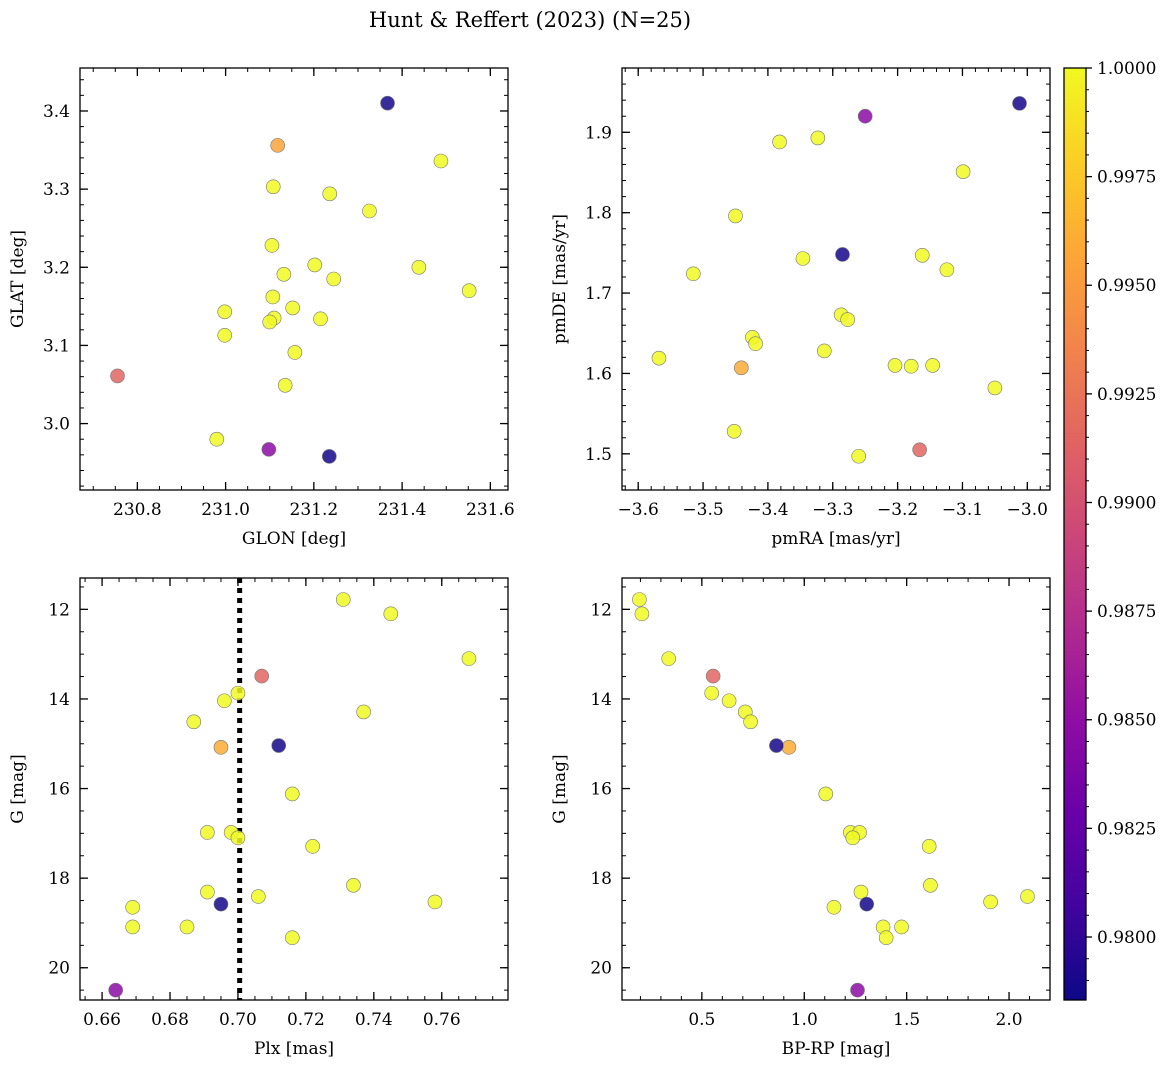 This screenshot has height=1067, width=1173. What do you see at coordinates (832, 510) in the screenshot?
I see `x-tick-label: −3.3` at bounding box center [832, 510].